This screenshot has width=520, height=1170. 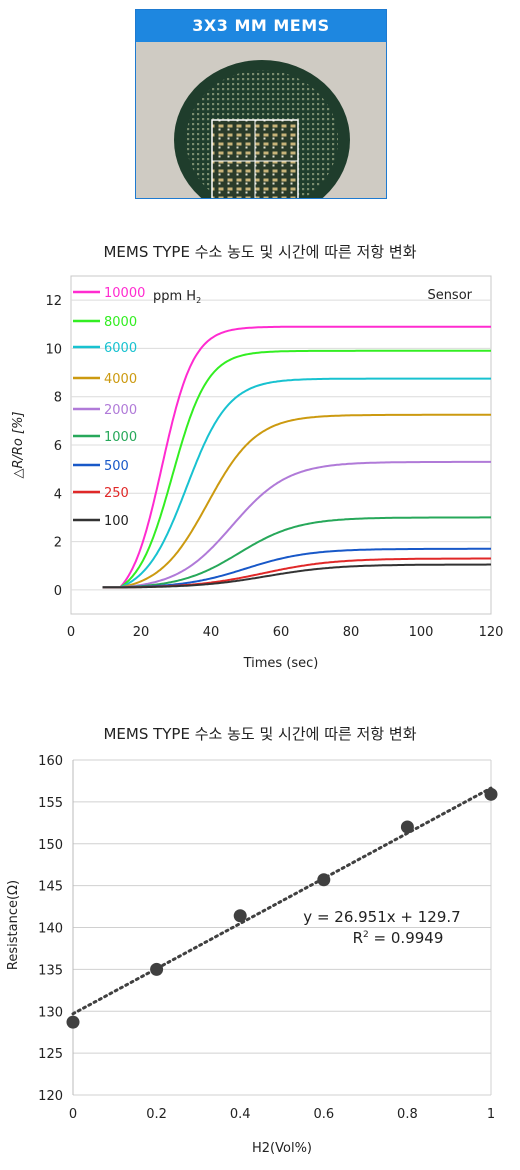 What do you see at coordinates (18, 444) in the screenshot?
I see `chart1-y-axis-label: △R/Ro [%]` at bounding box center [18, 444].